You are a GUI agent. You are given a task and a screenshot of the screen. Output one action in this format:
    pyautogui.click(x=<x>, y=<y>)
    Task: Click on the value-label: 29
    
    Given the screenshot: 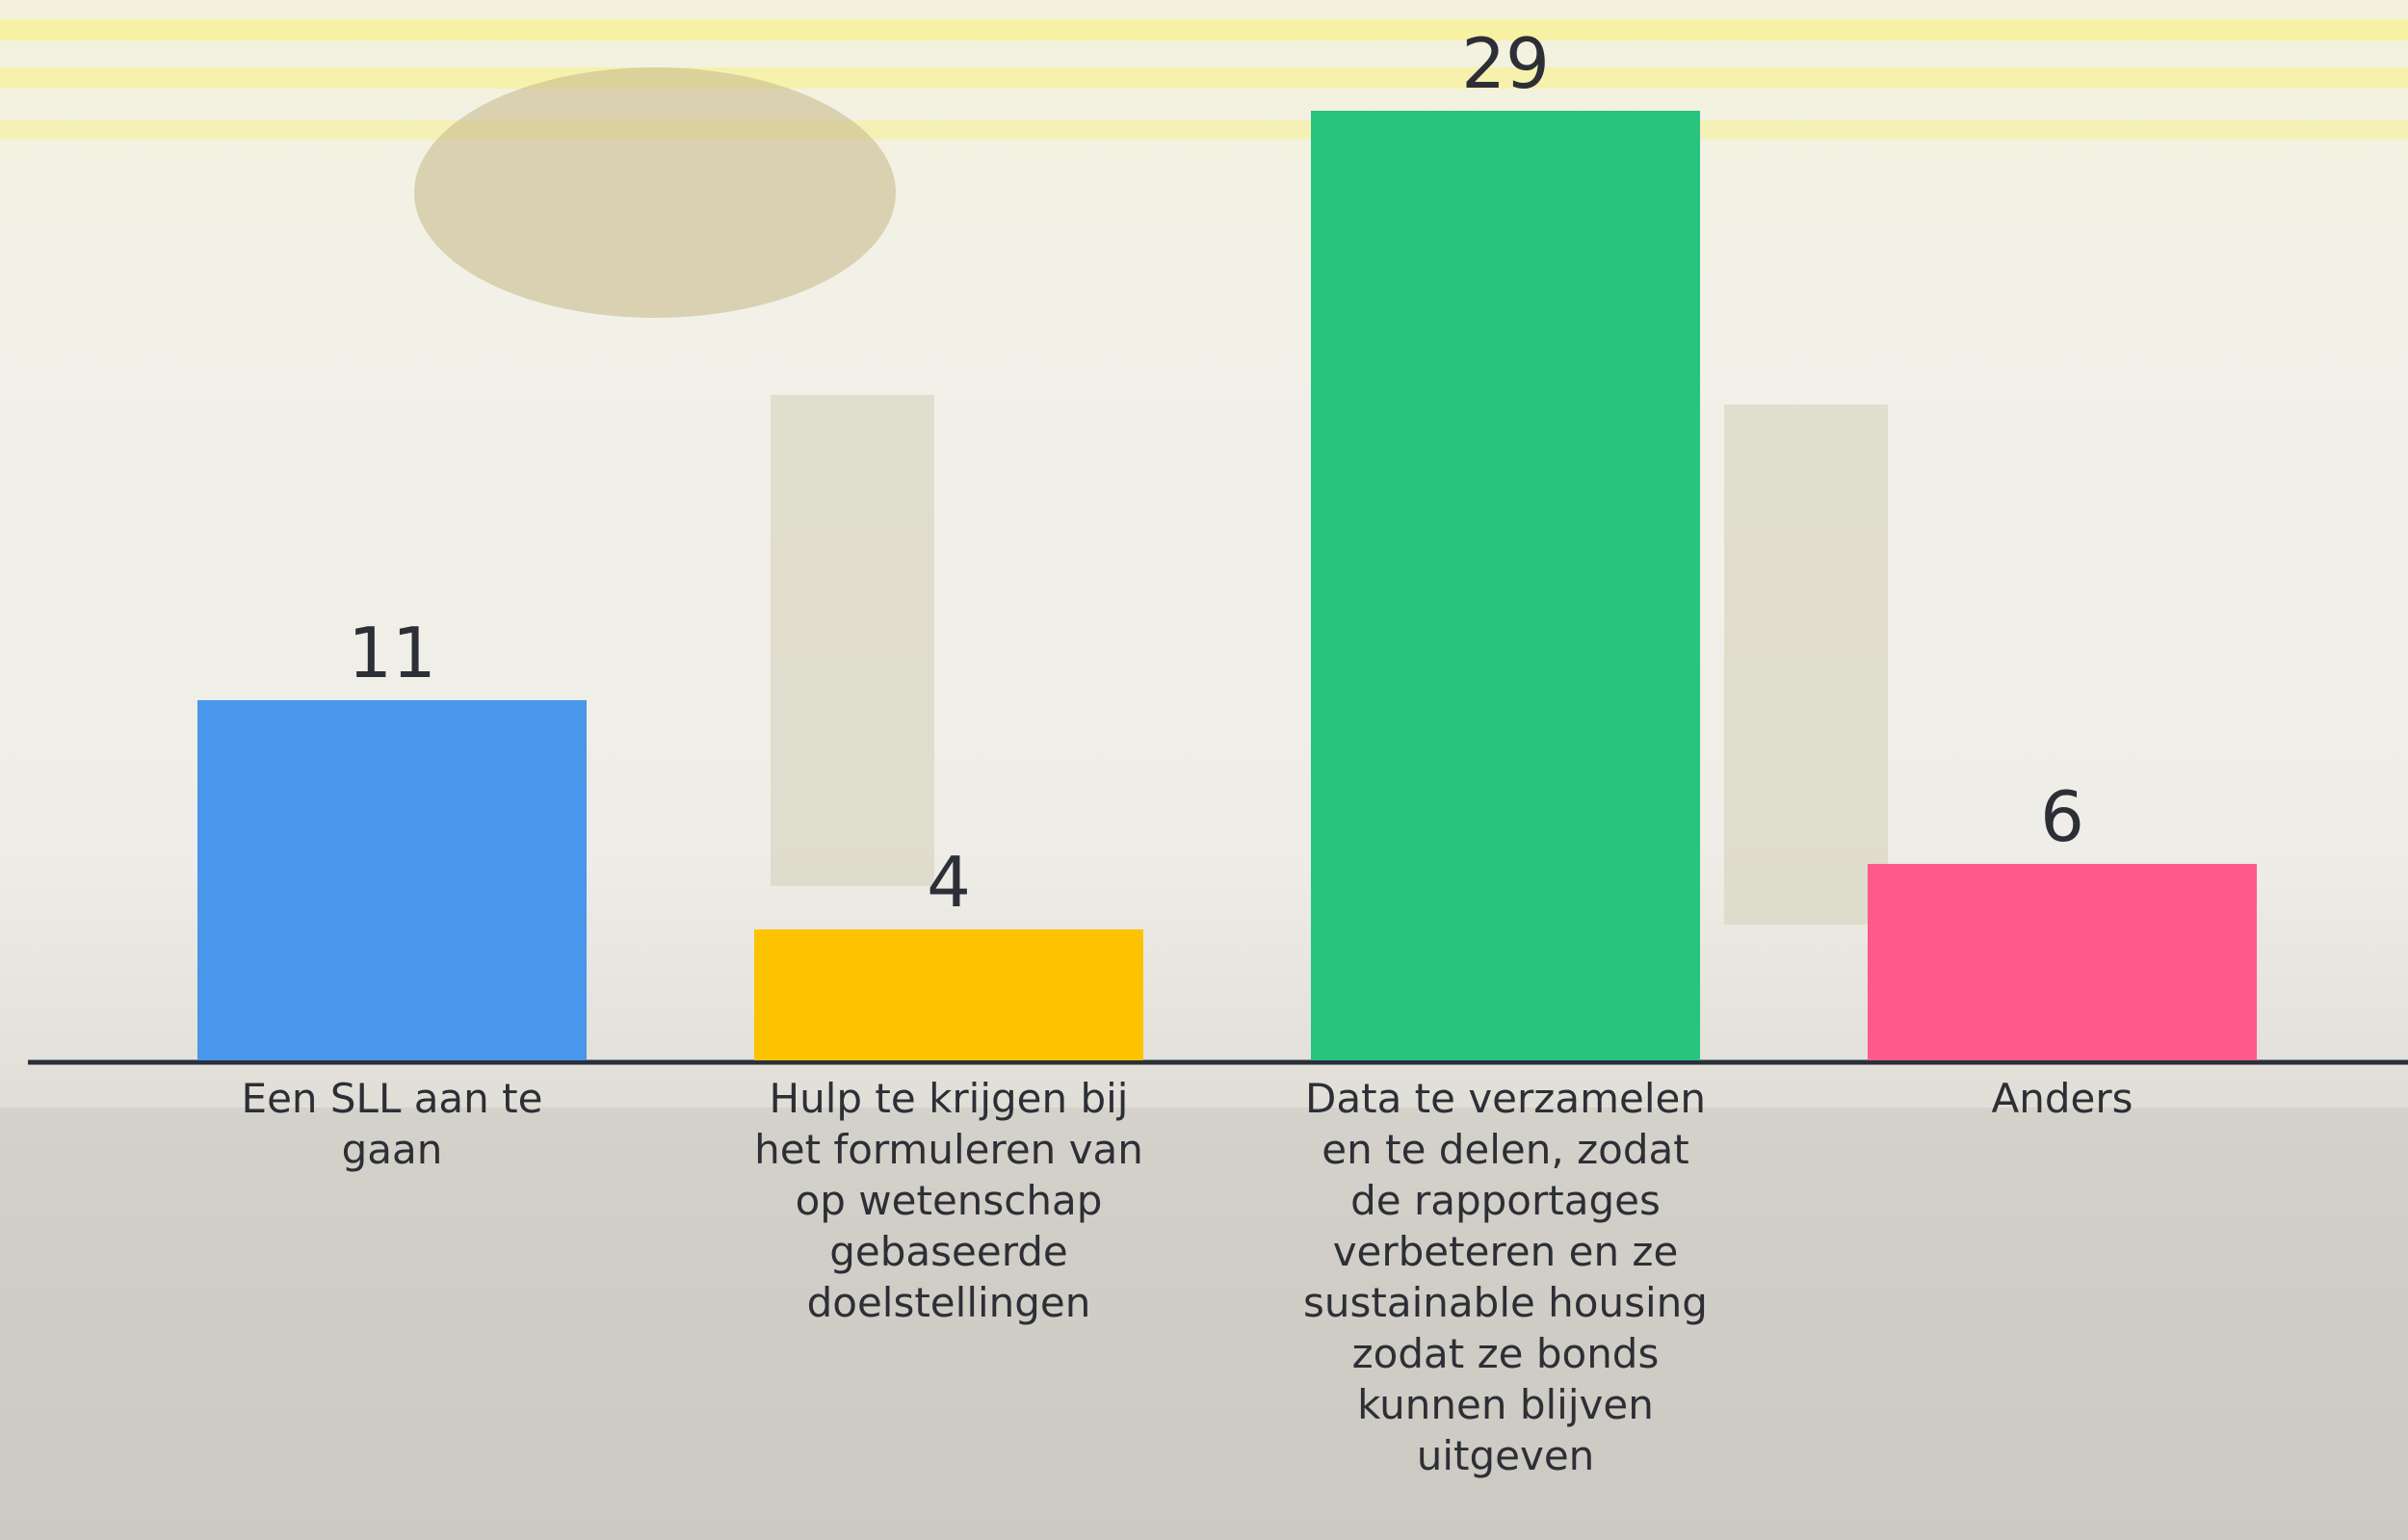 What is the action you would take?
    pyautogui.click(x=1505, y=63)
    